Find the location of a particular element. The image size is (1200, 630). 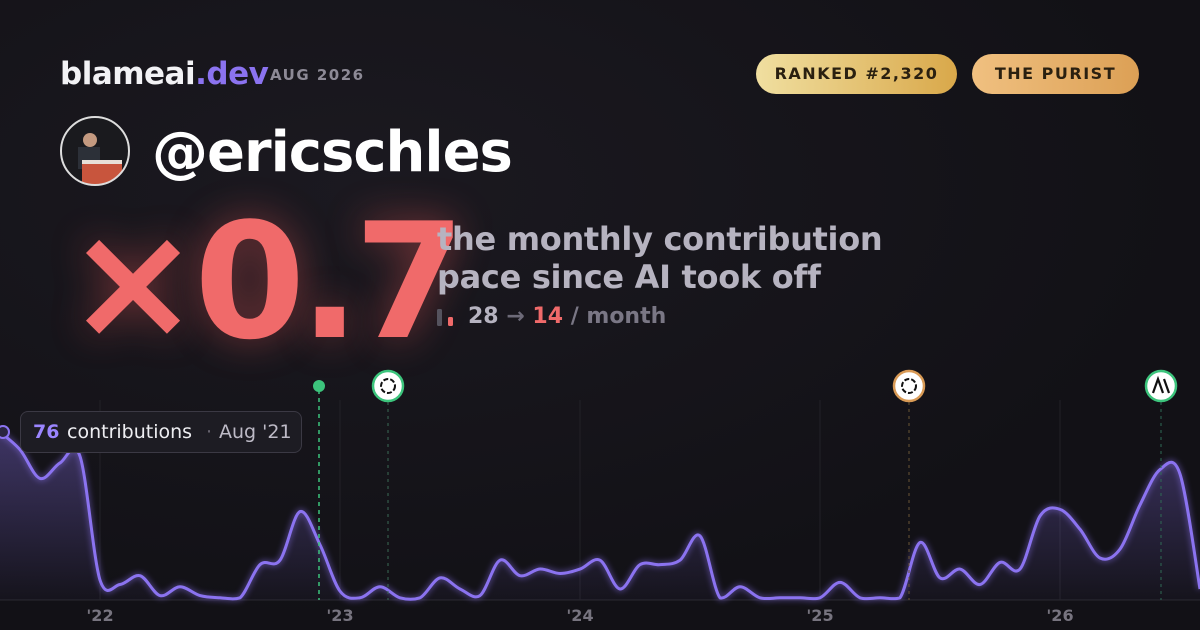

x-tick-label: '25 is located at coordinates (819, 615).